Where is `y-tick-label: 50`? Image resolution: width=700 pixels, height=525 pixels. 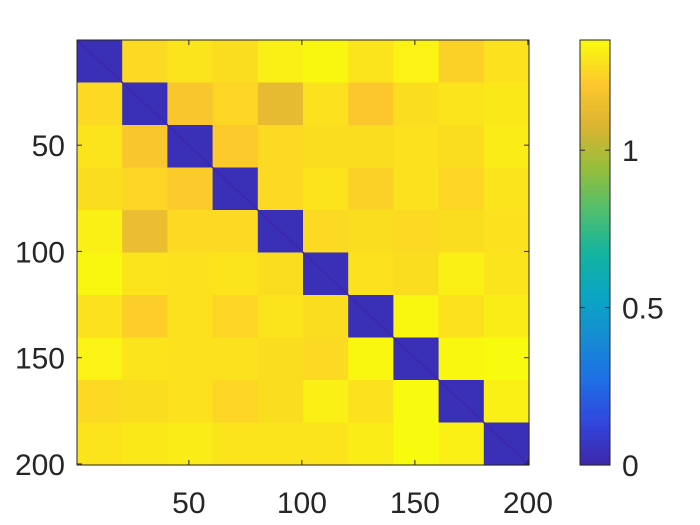
y-tick-label: 50 is located at coordinates (48, 146).